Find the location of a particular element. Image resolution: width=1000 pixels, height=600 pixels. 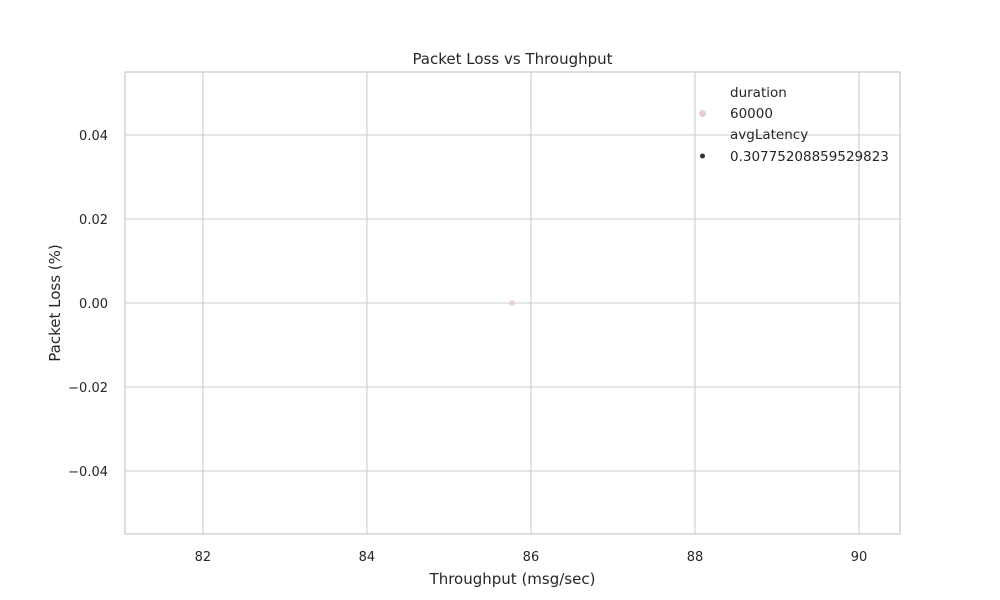

legend-hue-entry: 60000 is located at coordinates (751, 114).